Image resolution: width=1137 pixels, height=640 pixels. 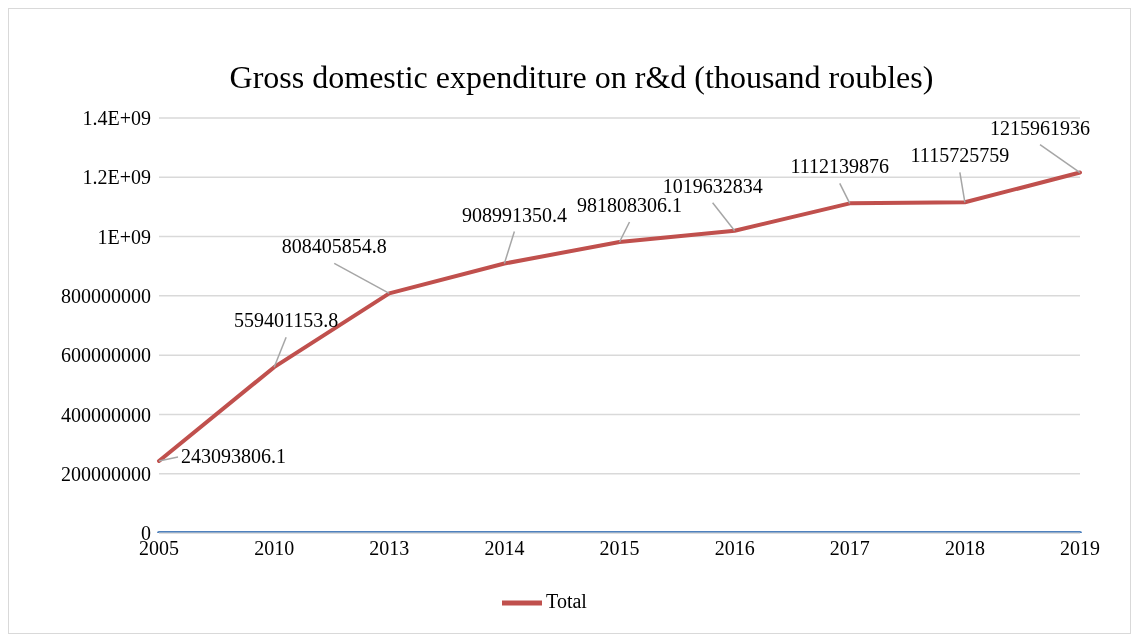 I want to click on x-tick-label: 2016, so click(x=734, y=548).